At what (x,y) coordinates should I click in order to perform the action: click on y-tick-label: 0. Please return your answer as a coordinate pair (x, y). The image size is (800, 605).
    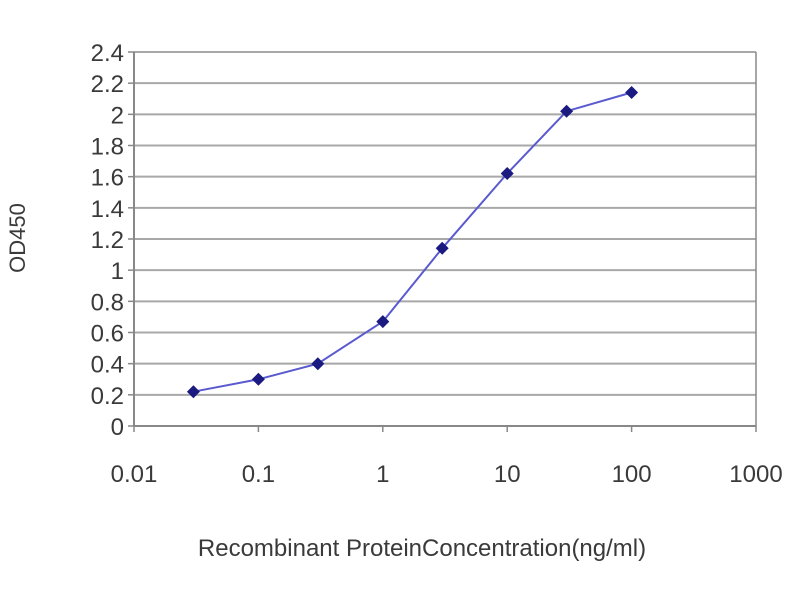
    Looking at the image, I should click on (117, 427).